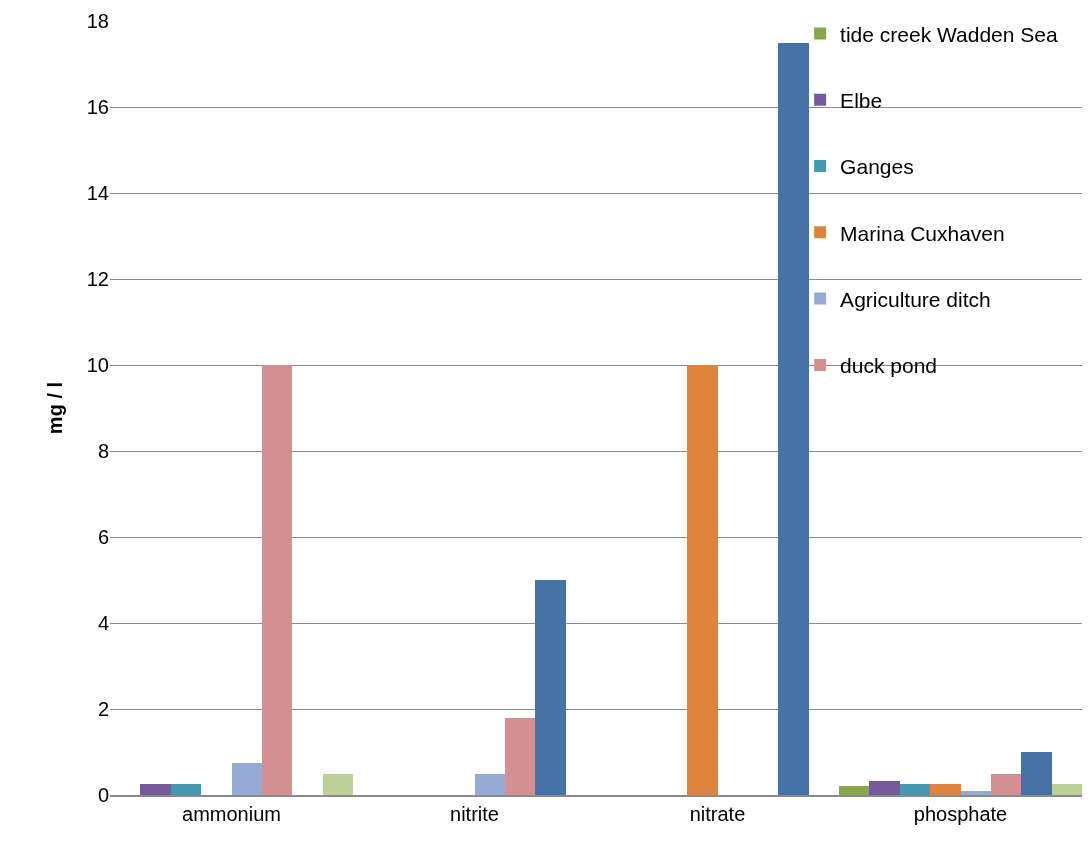  Describe the element at coordinates (103, 451) in the screenshot. I see `y-tick-label: 8` at that location.